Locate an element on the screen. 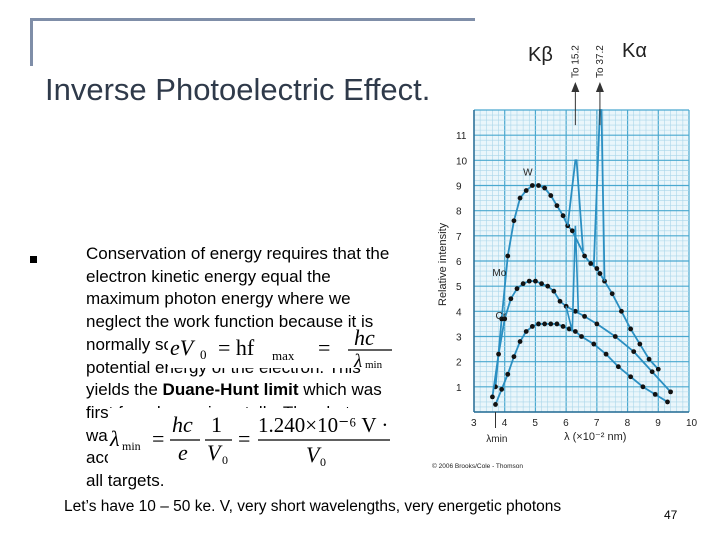 This screenshot has width=720, height=540. page-number: 47 is located at coordinates (671, 515).